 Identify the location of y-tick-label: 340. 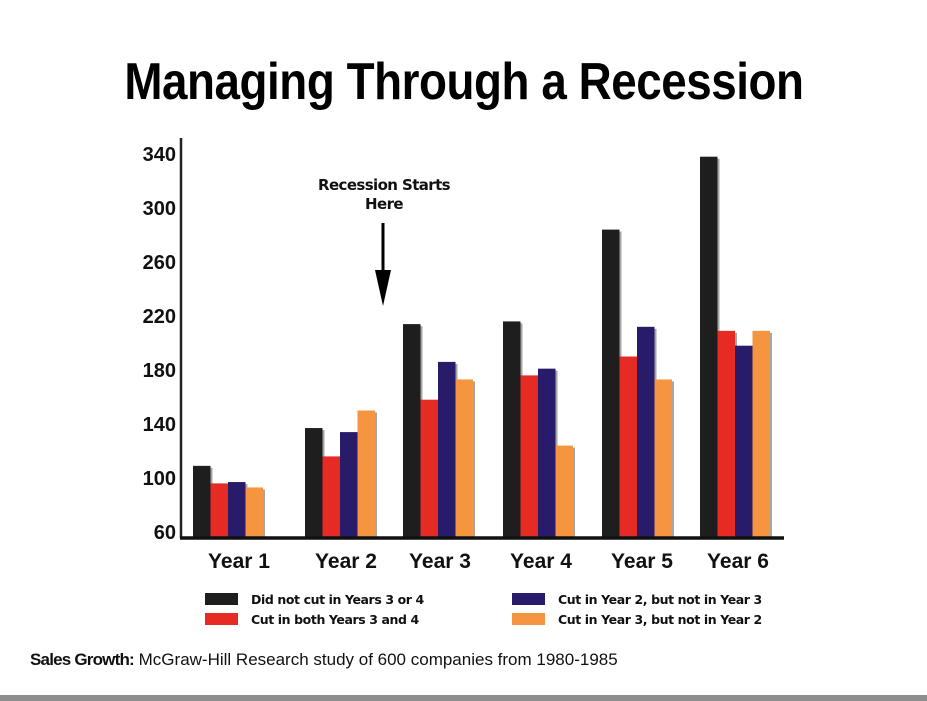
(159, 155).